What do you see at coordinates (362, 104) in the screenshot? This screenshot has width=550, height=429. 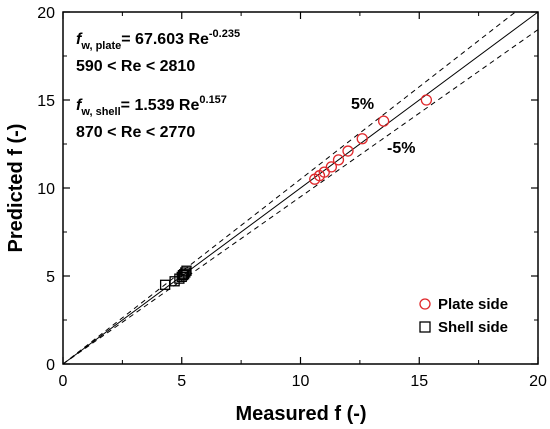 I see `plus-five-percent-label: 5%` at bounding box center [362, 104].